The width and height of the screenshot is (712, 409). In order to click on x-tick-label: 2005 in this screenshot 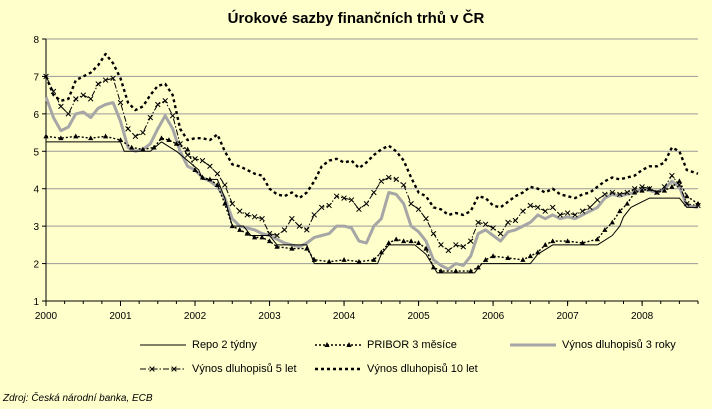, I will do `click(418, 316)`.